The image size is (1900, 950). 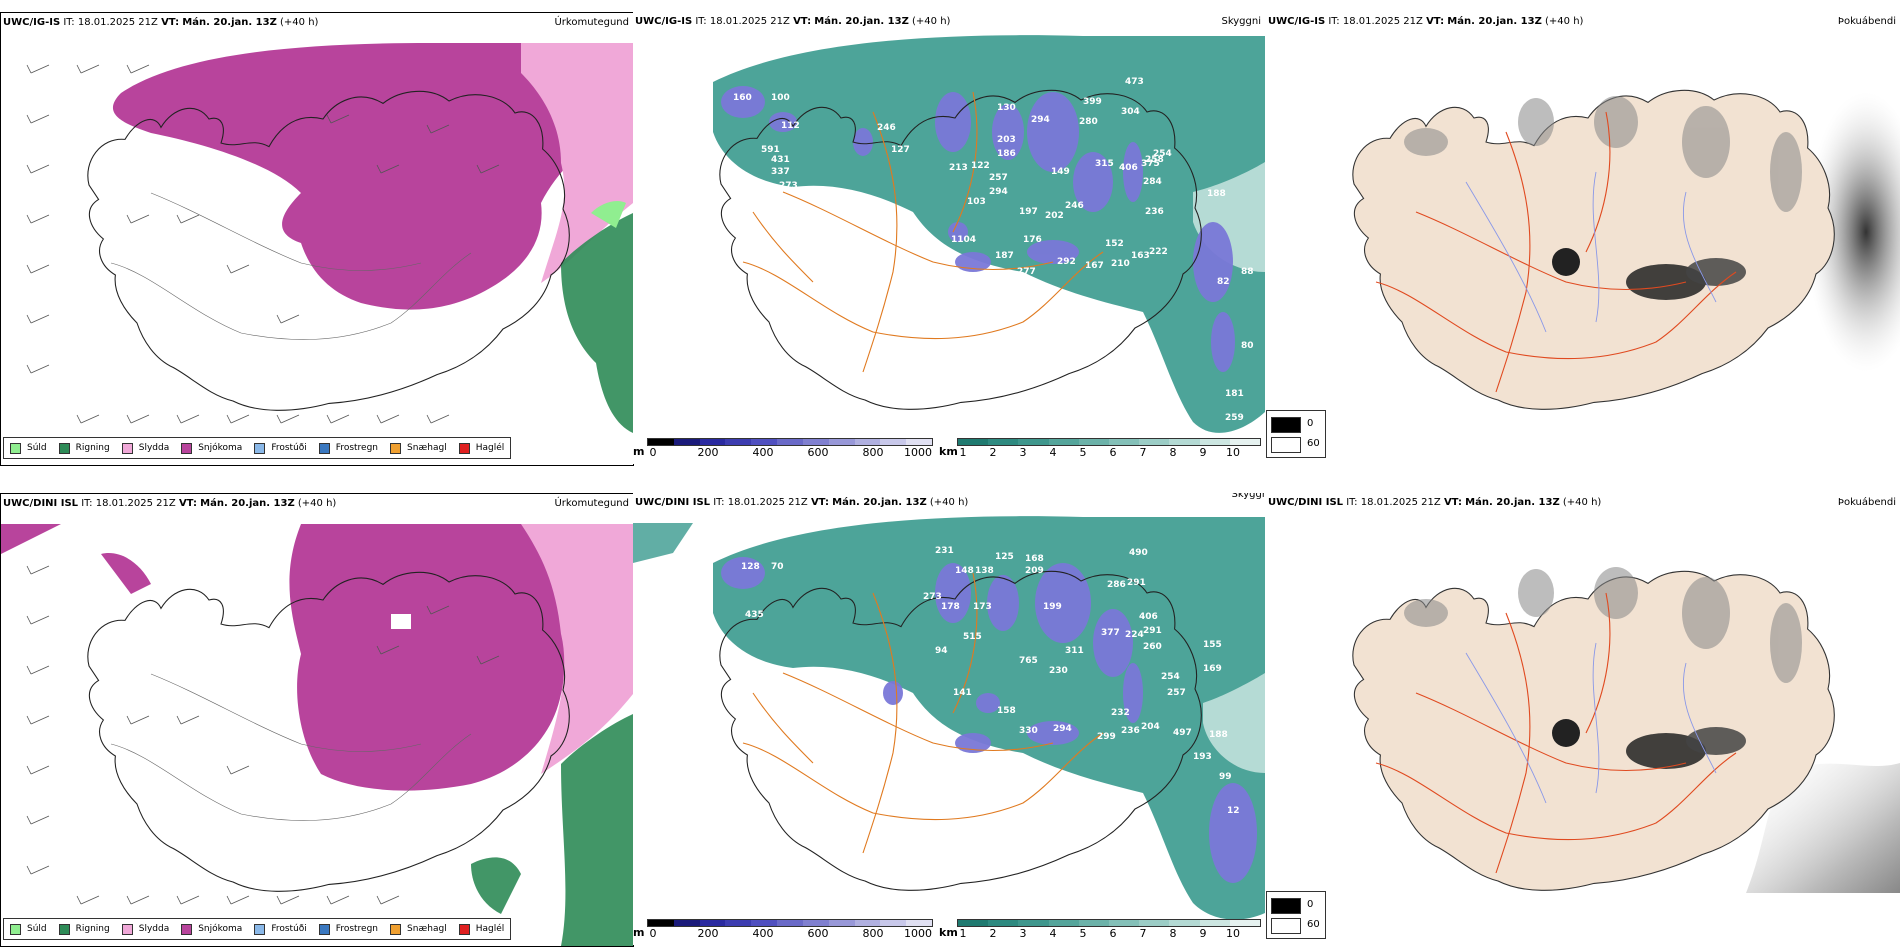 I want to click on svg-text: 375, so click(x=1150, y=164).